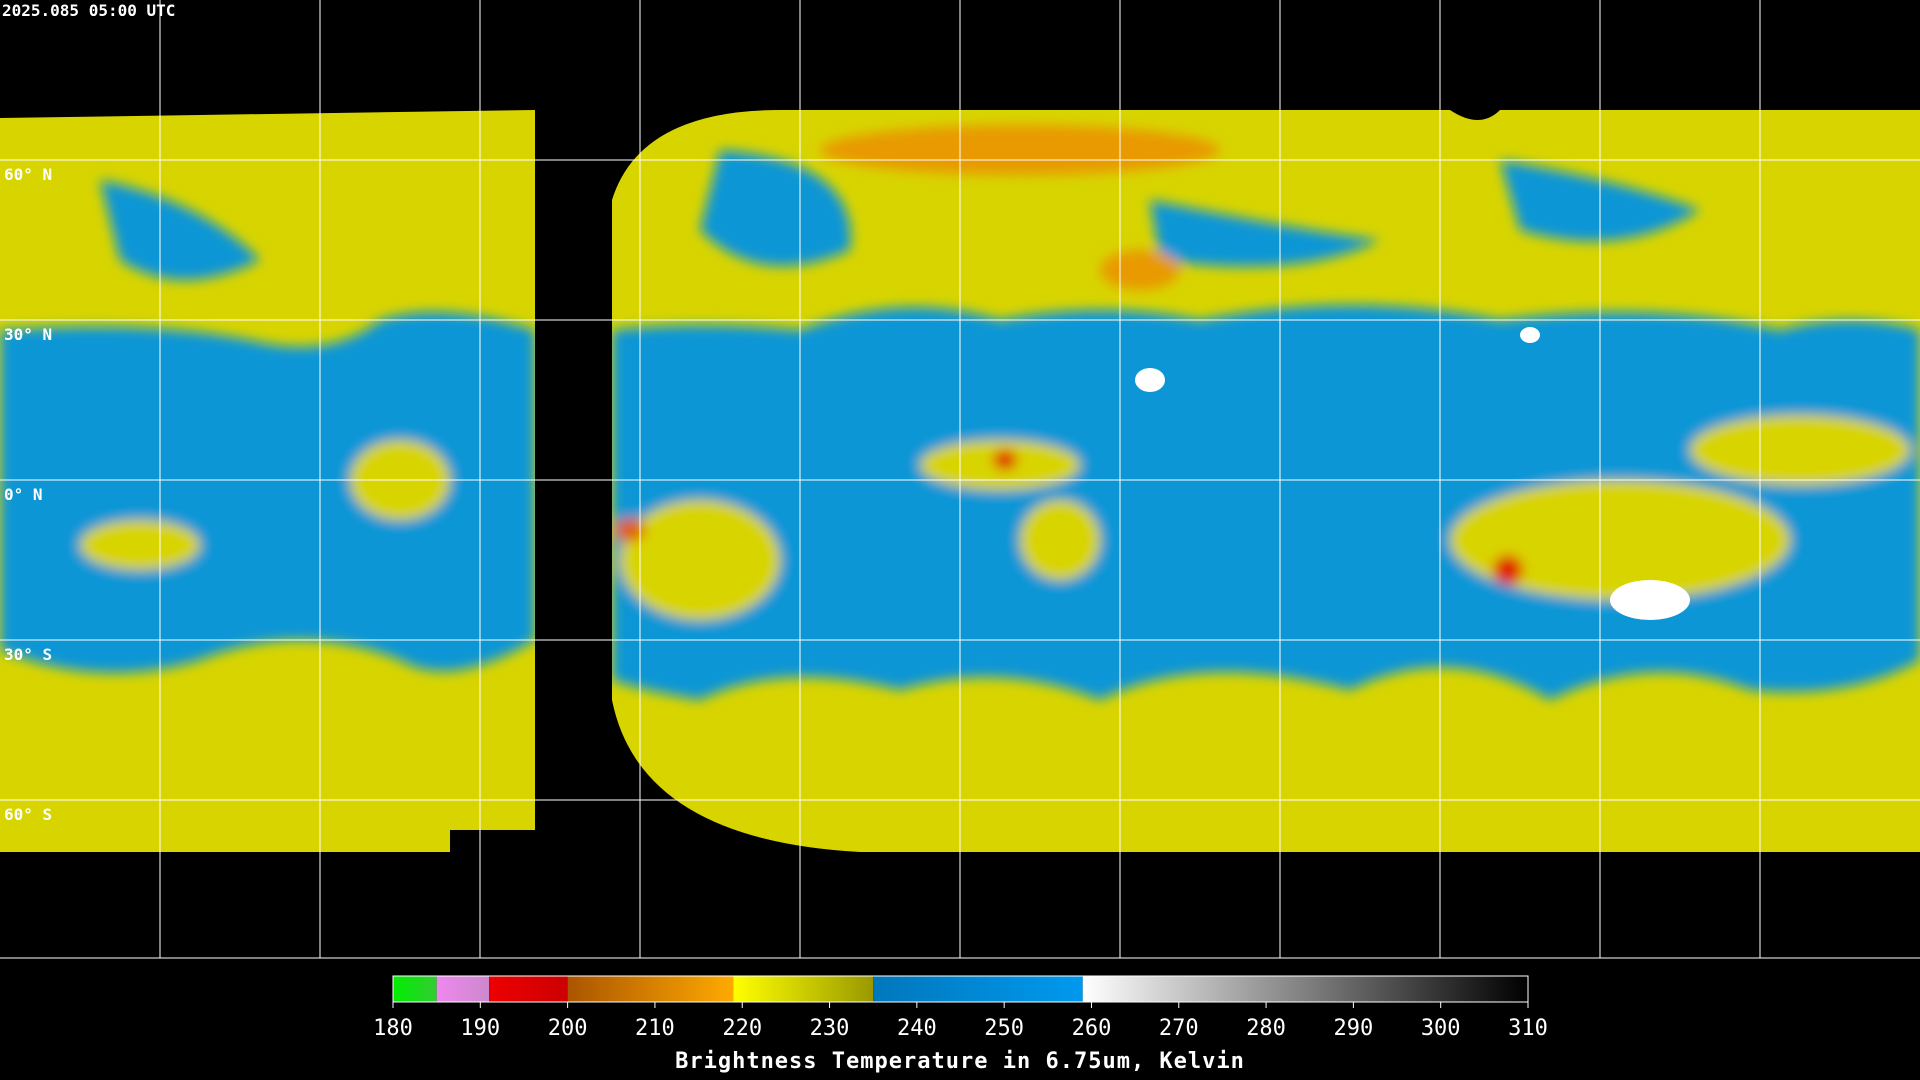  What do you see at coordinates (267, 492) in the screenshot?
I see `dry-band-west` at bounding box center [267, 492].